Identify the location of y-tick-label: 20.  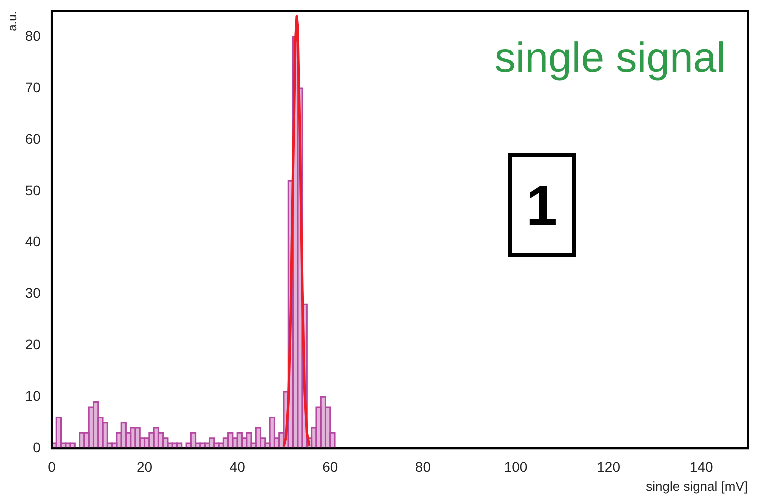
(33, 344).